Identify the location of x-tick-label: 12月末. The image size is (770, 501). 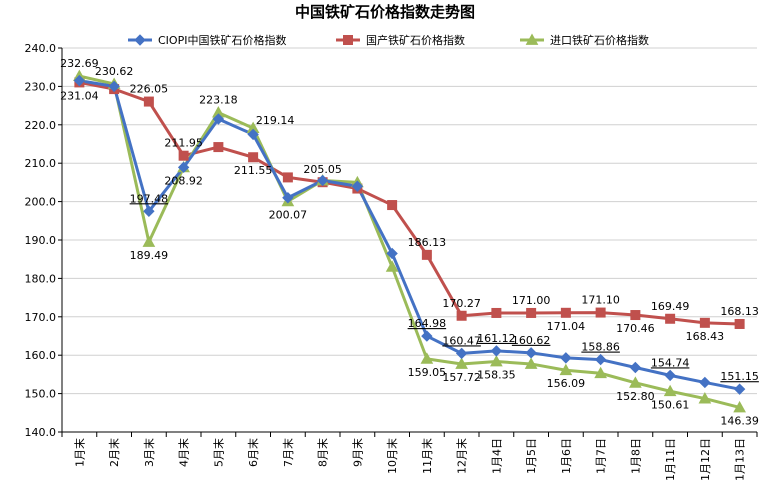
(462, 456).